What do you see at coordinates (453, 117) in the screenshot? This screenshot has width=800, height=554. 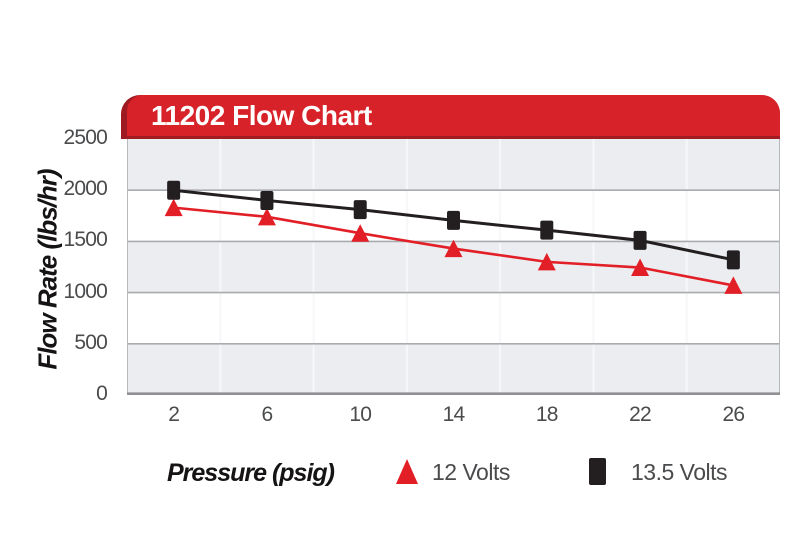 I see `chart-title-banner-face: 11202 Flow Chart` at bounding box center [453, 117].